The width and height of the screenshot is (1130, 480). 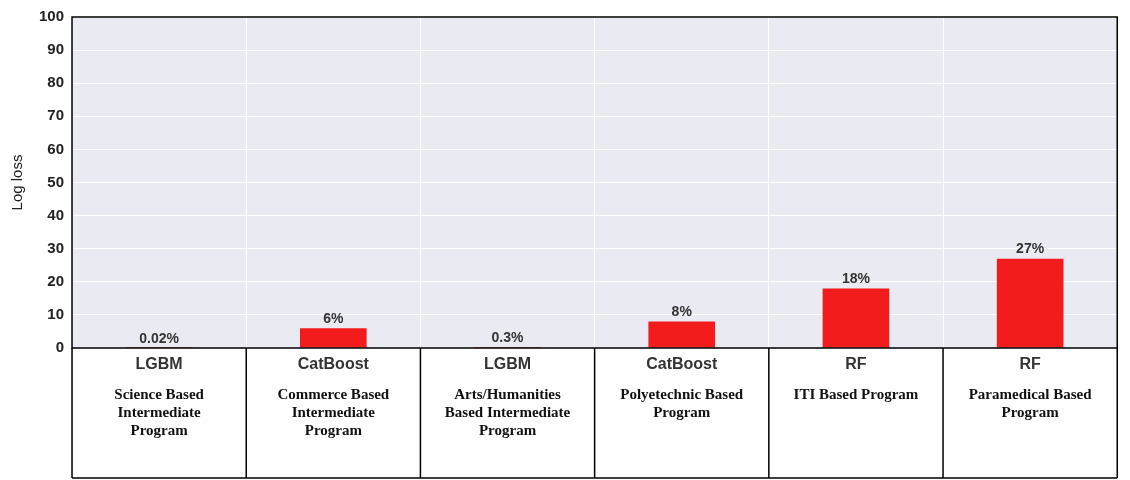 What do you see at coordinates (56, 247) in the screenshot?
I see `y-tick-label: 30` at bounding box center [56, 247].